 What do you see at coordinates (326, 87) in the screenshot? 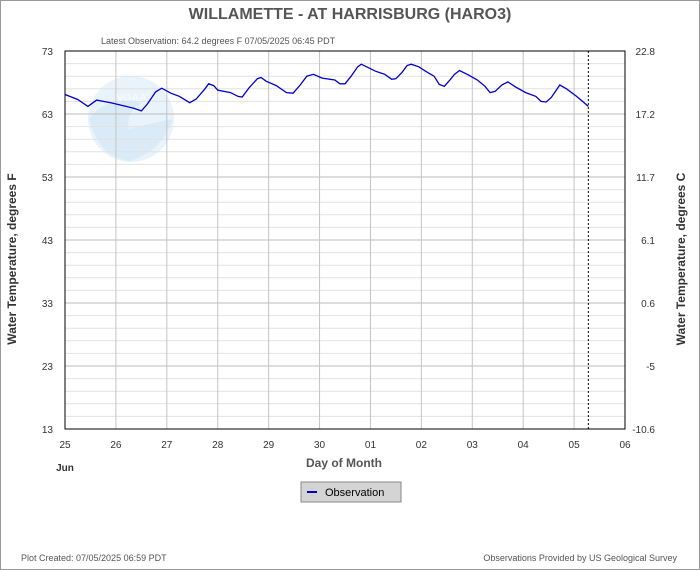
I see `observation-series-line` at bounding box center [326, 87].